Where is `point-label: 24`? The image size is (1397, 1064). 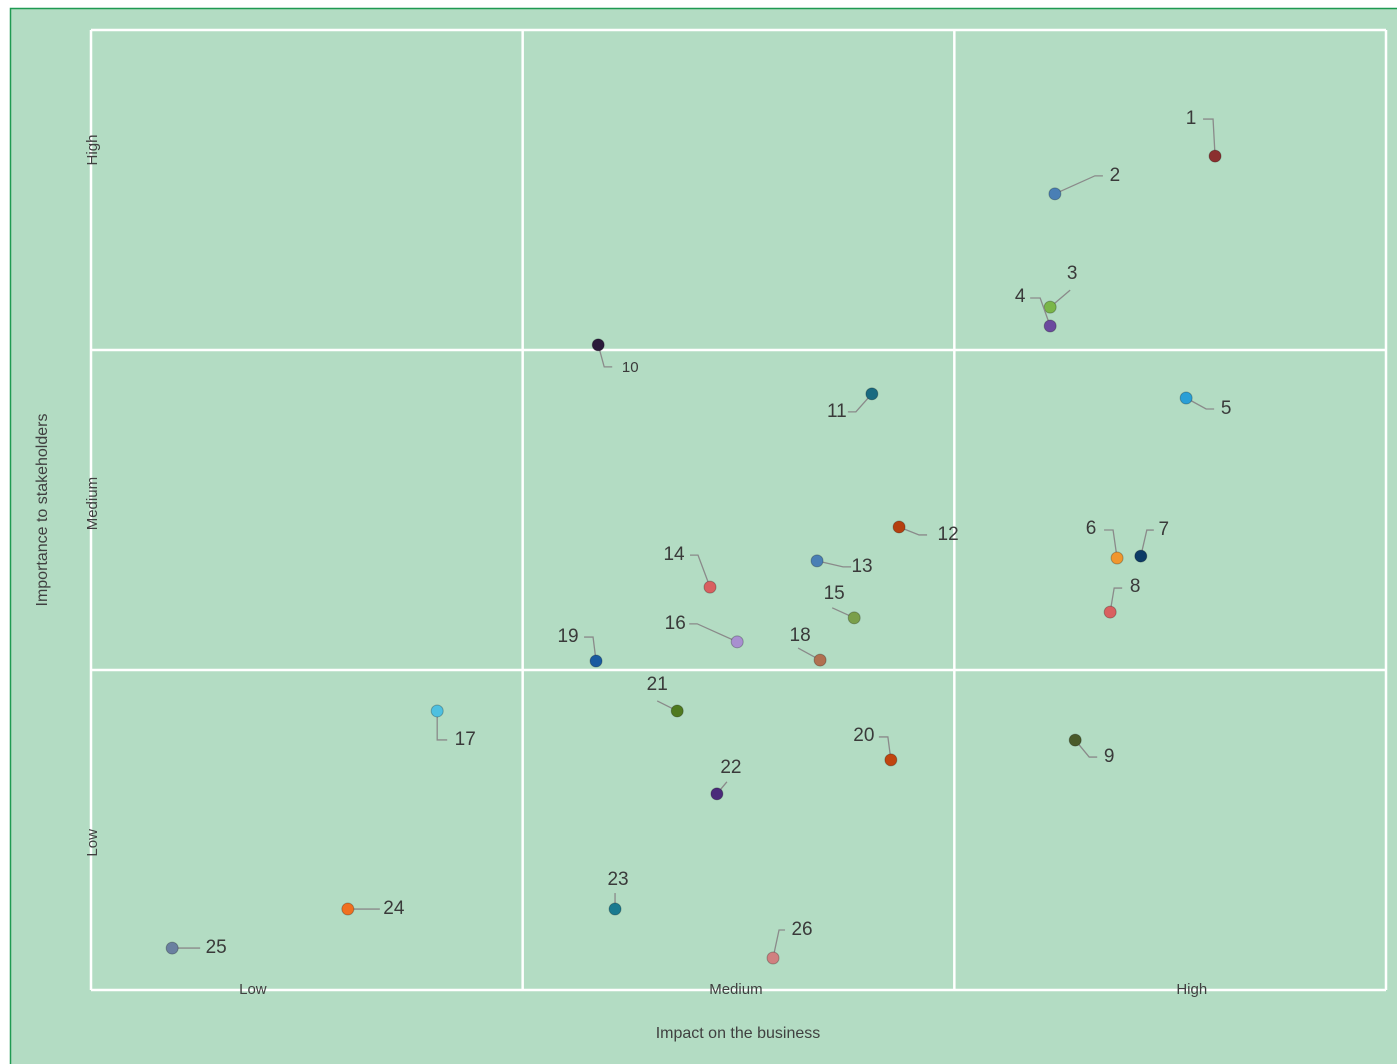 point-label: 24 is located at coordinates (394, 908).